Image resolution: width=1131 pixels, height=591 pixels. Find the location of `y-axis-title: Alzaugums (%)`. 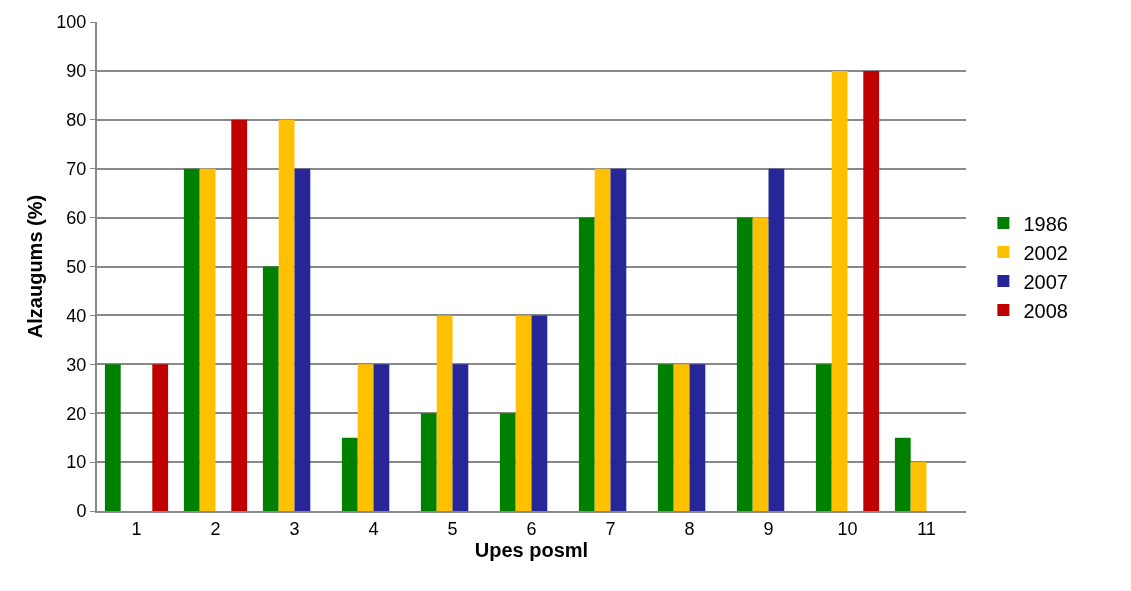

y-axis-title: Alzaugums (%) is located at coordinates (35, 266).